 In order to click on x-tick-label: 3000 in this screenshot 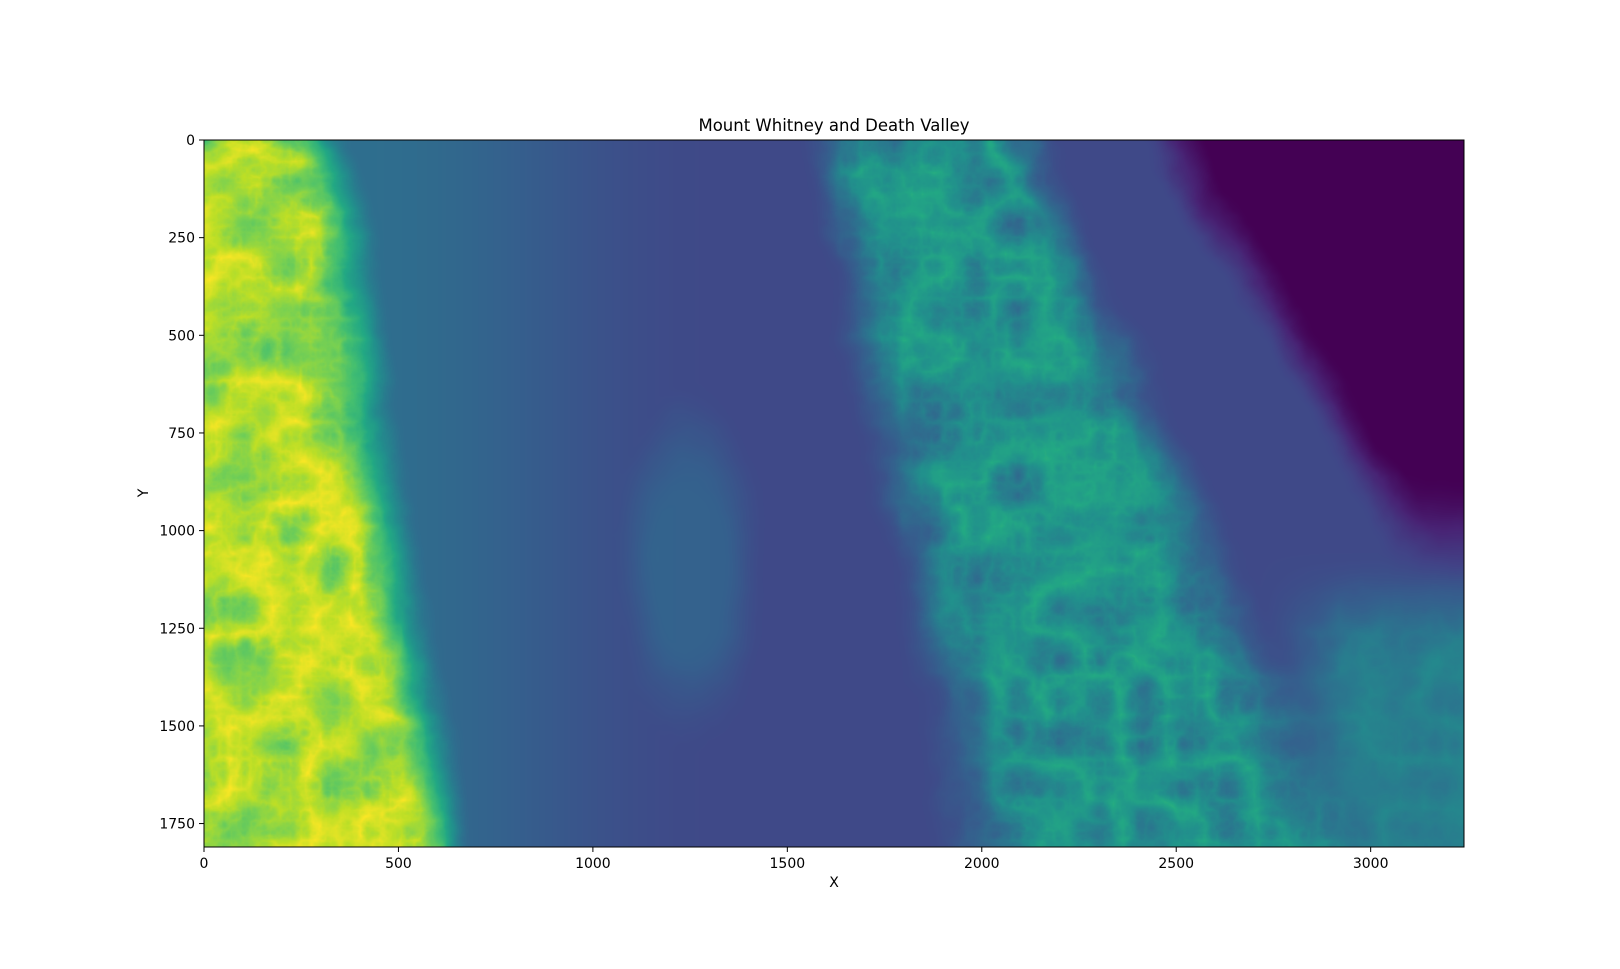, I will do `click(1371, 864)`.